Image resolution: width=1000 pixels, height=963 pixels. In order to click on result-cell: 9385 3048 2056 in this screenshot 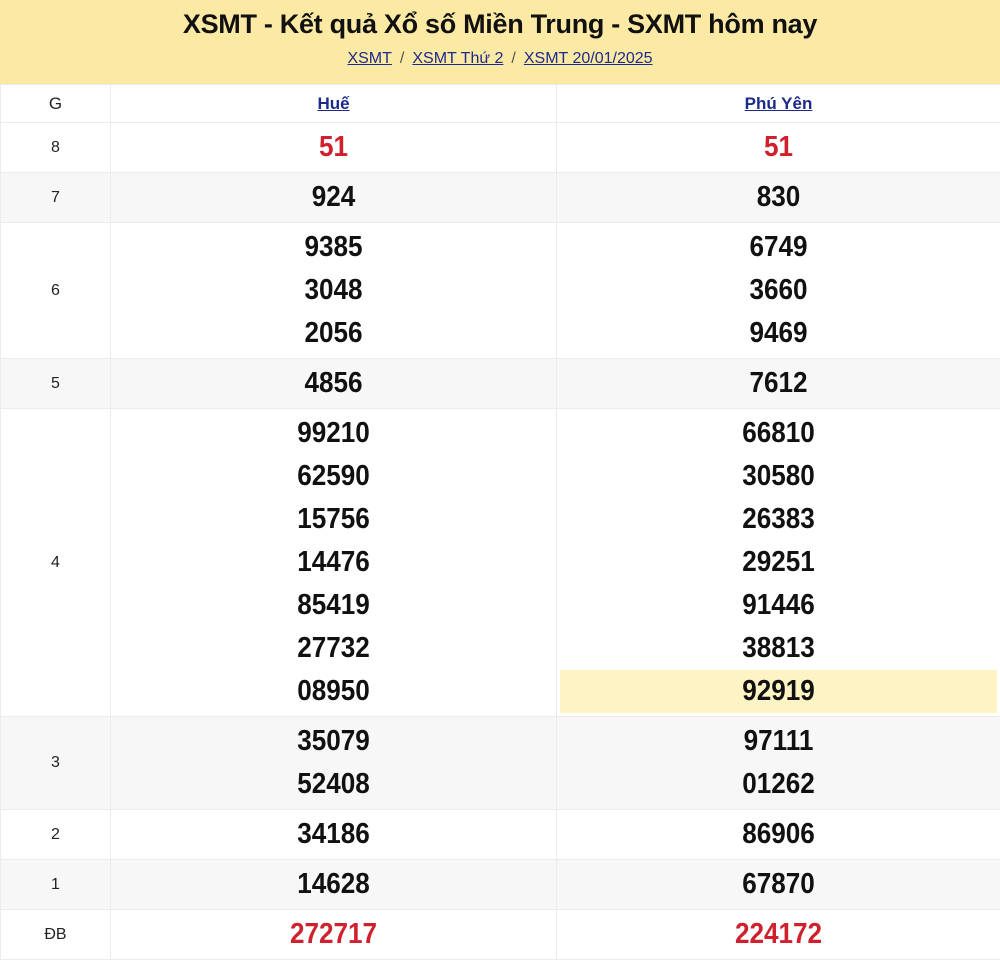, I will do `click(333, 290)`.